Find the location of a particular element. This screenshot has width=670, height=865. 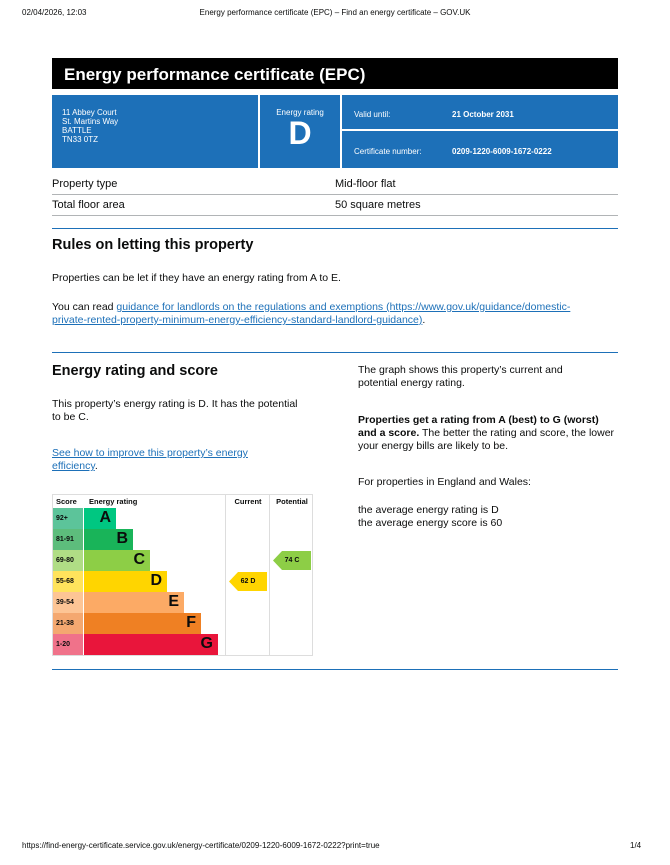

detail-row: Property type Mid-floor flat is located at coordinates (335, 184).